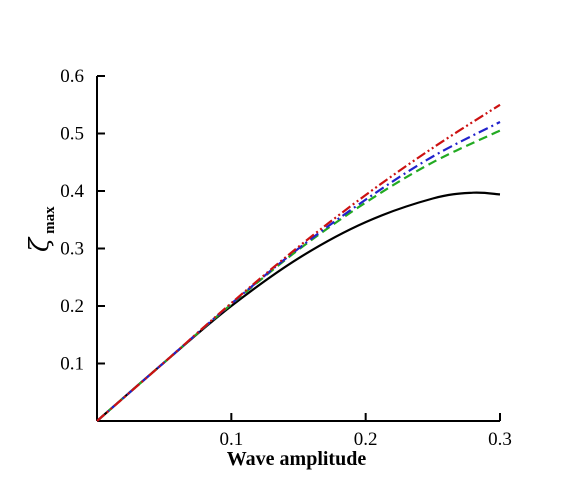  Describe the element at coordinates (50, 220) in the screenshot. I see `y-axis-label-subscript: max` at that location.